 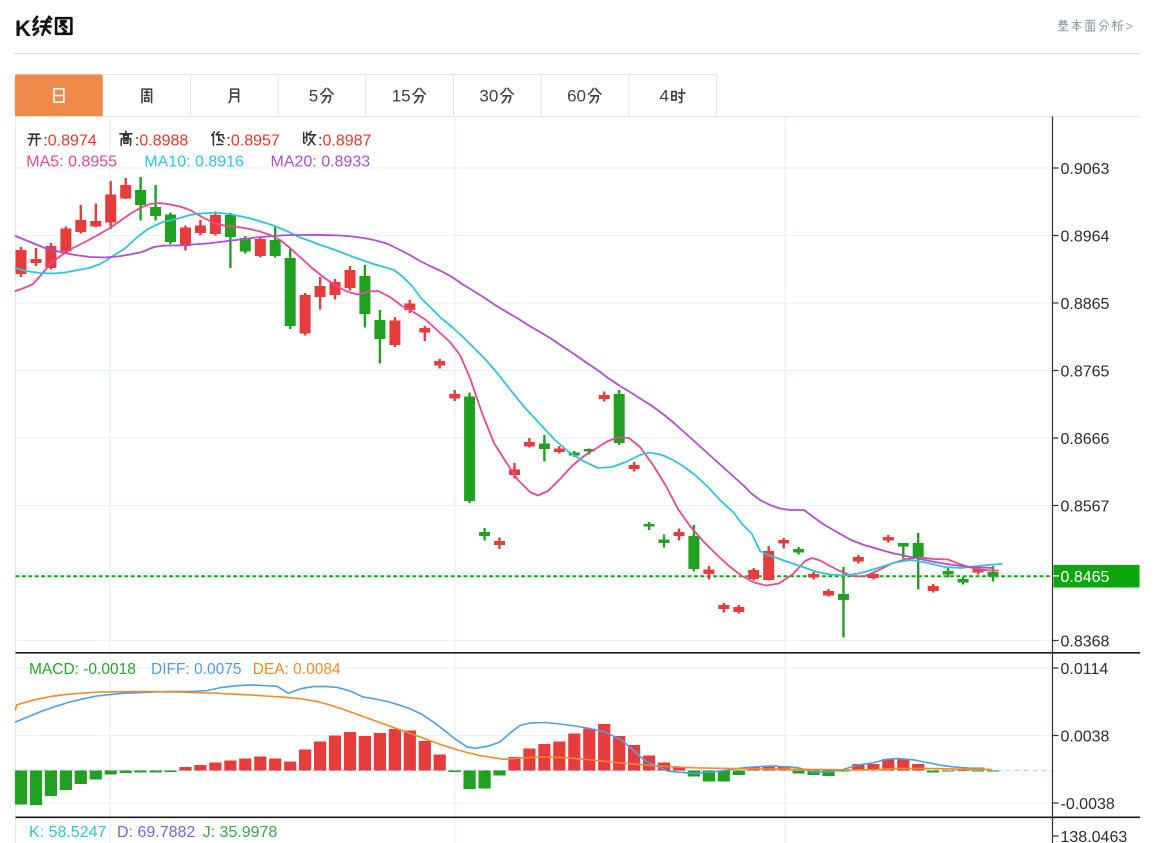 What do you see at coordinates (68, 832) in the screenshot?
I see `svg-text: K: 58.5247` at bounding box center [68, 832].